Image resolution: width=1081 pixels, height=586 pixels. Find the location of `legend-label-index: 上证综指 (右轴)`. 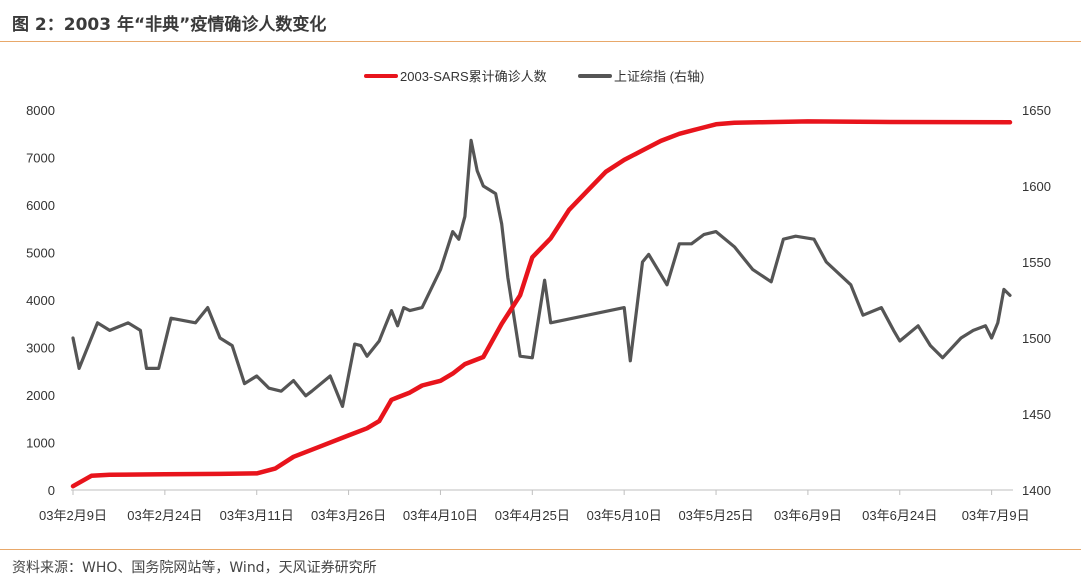

legend-label-index: 上证综指 (右轴) is located at coordinates (659, 76).